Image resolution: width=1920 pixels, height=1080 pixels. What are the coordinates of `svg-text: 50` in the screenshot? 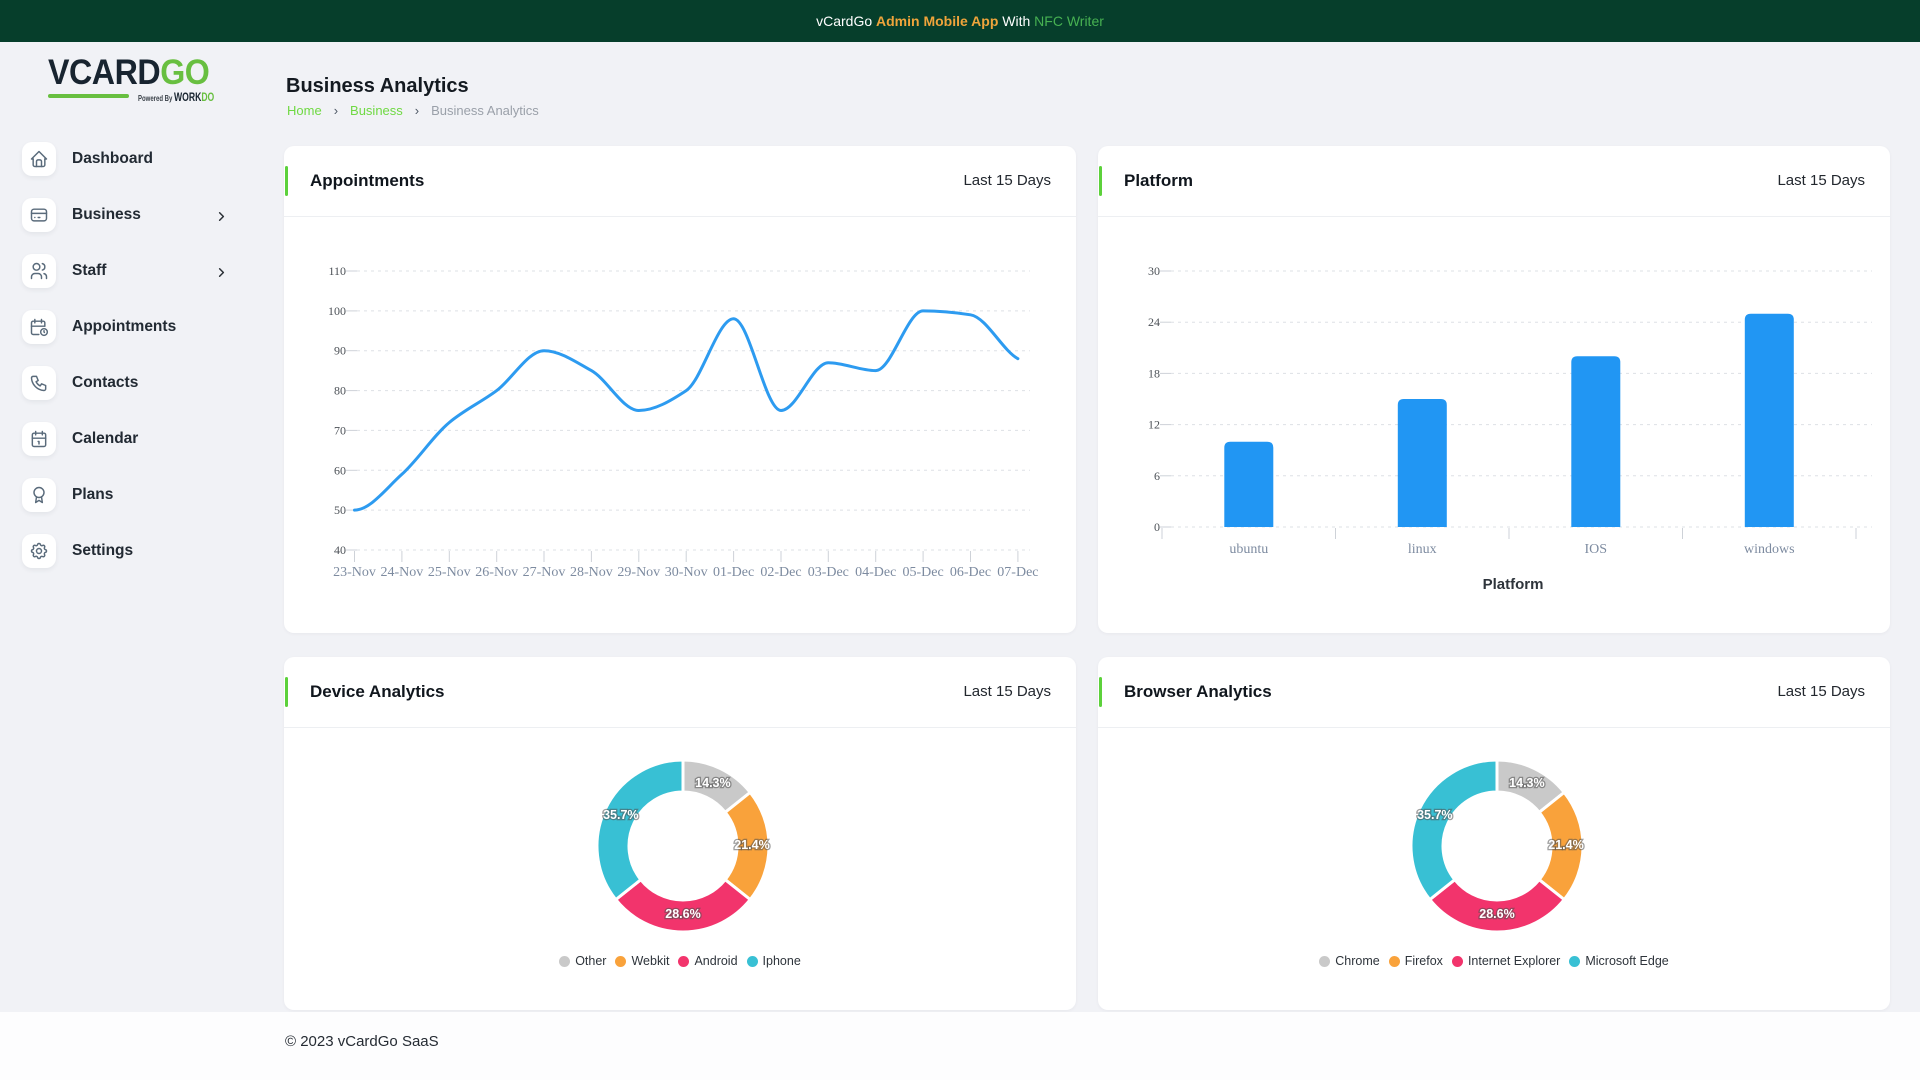 It's located at (340, 510).